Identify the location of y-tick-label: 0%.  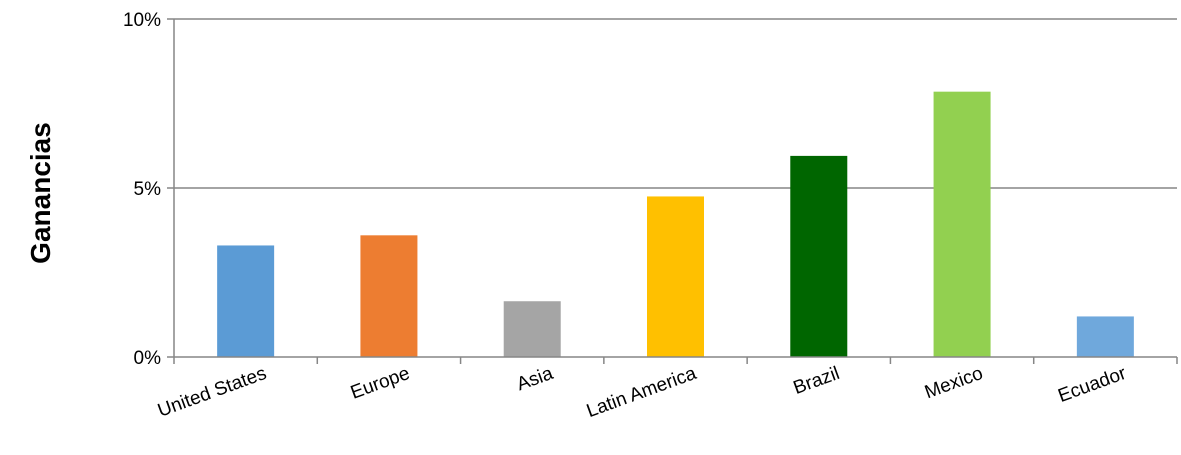
(148, 358).